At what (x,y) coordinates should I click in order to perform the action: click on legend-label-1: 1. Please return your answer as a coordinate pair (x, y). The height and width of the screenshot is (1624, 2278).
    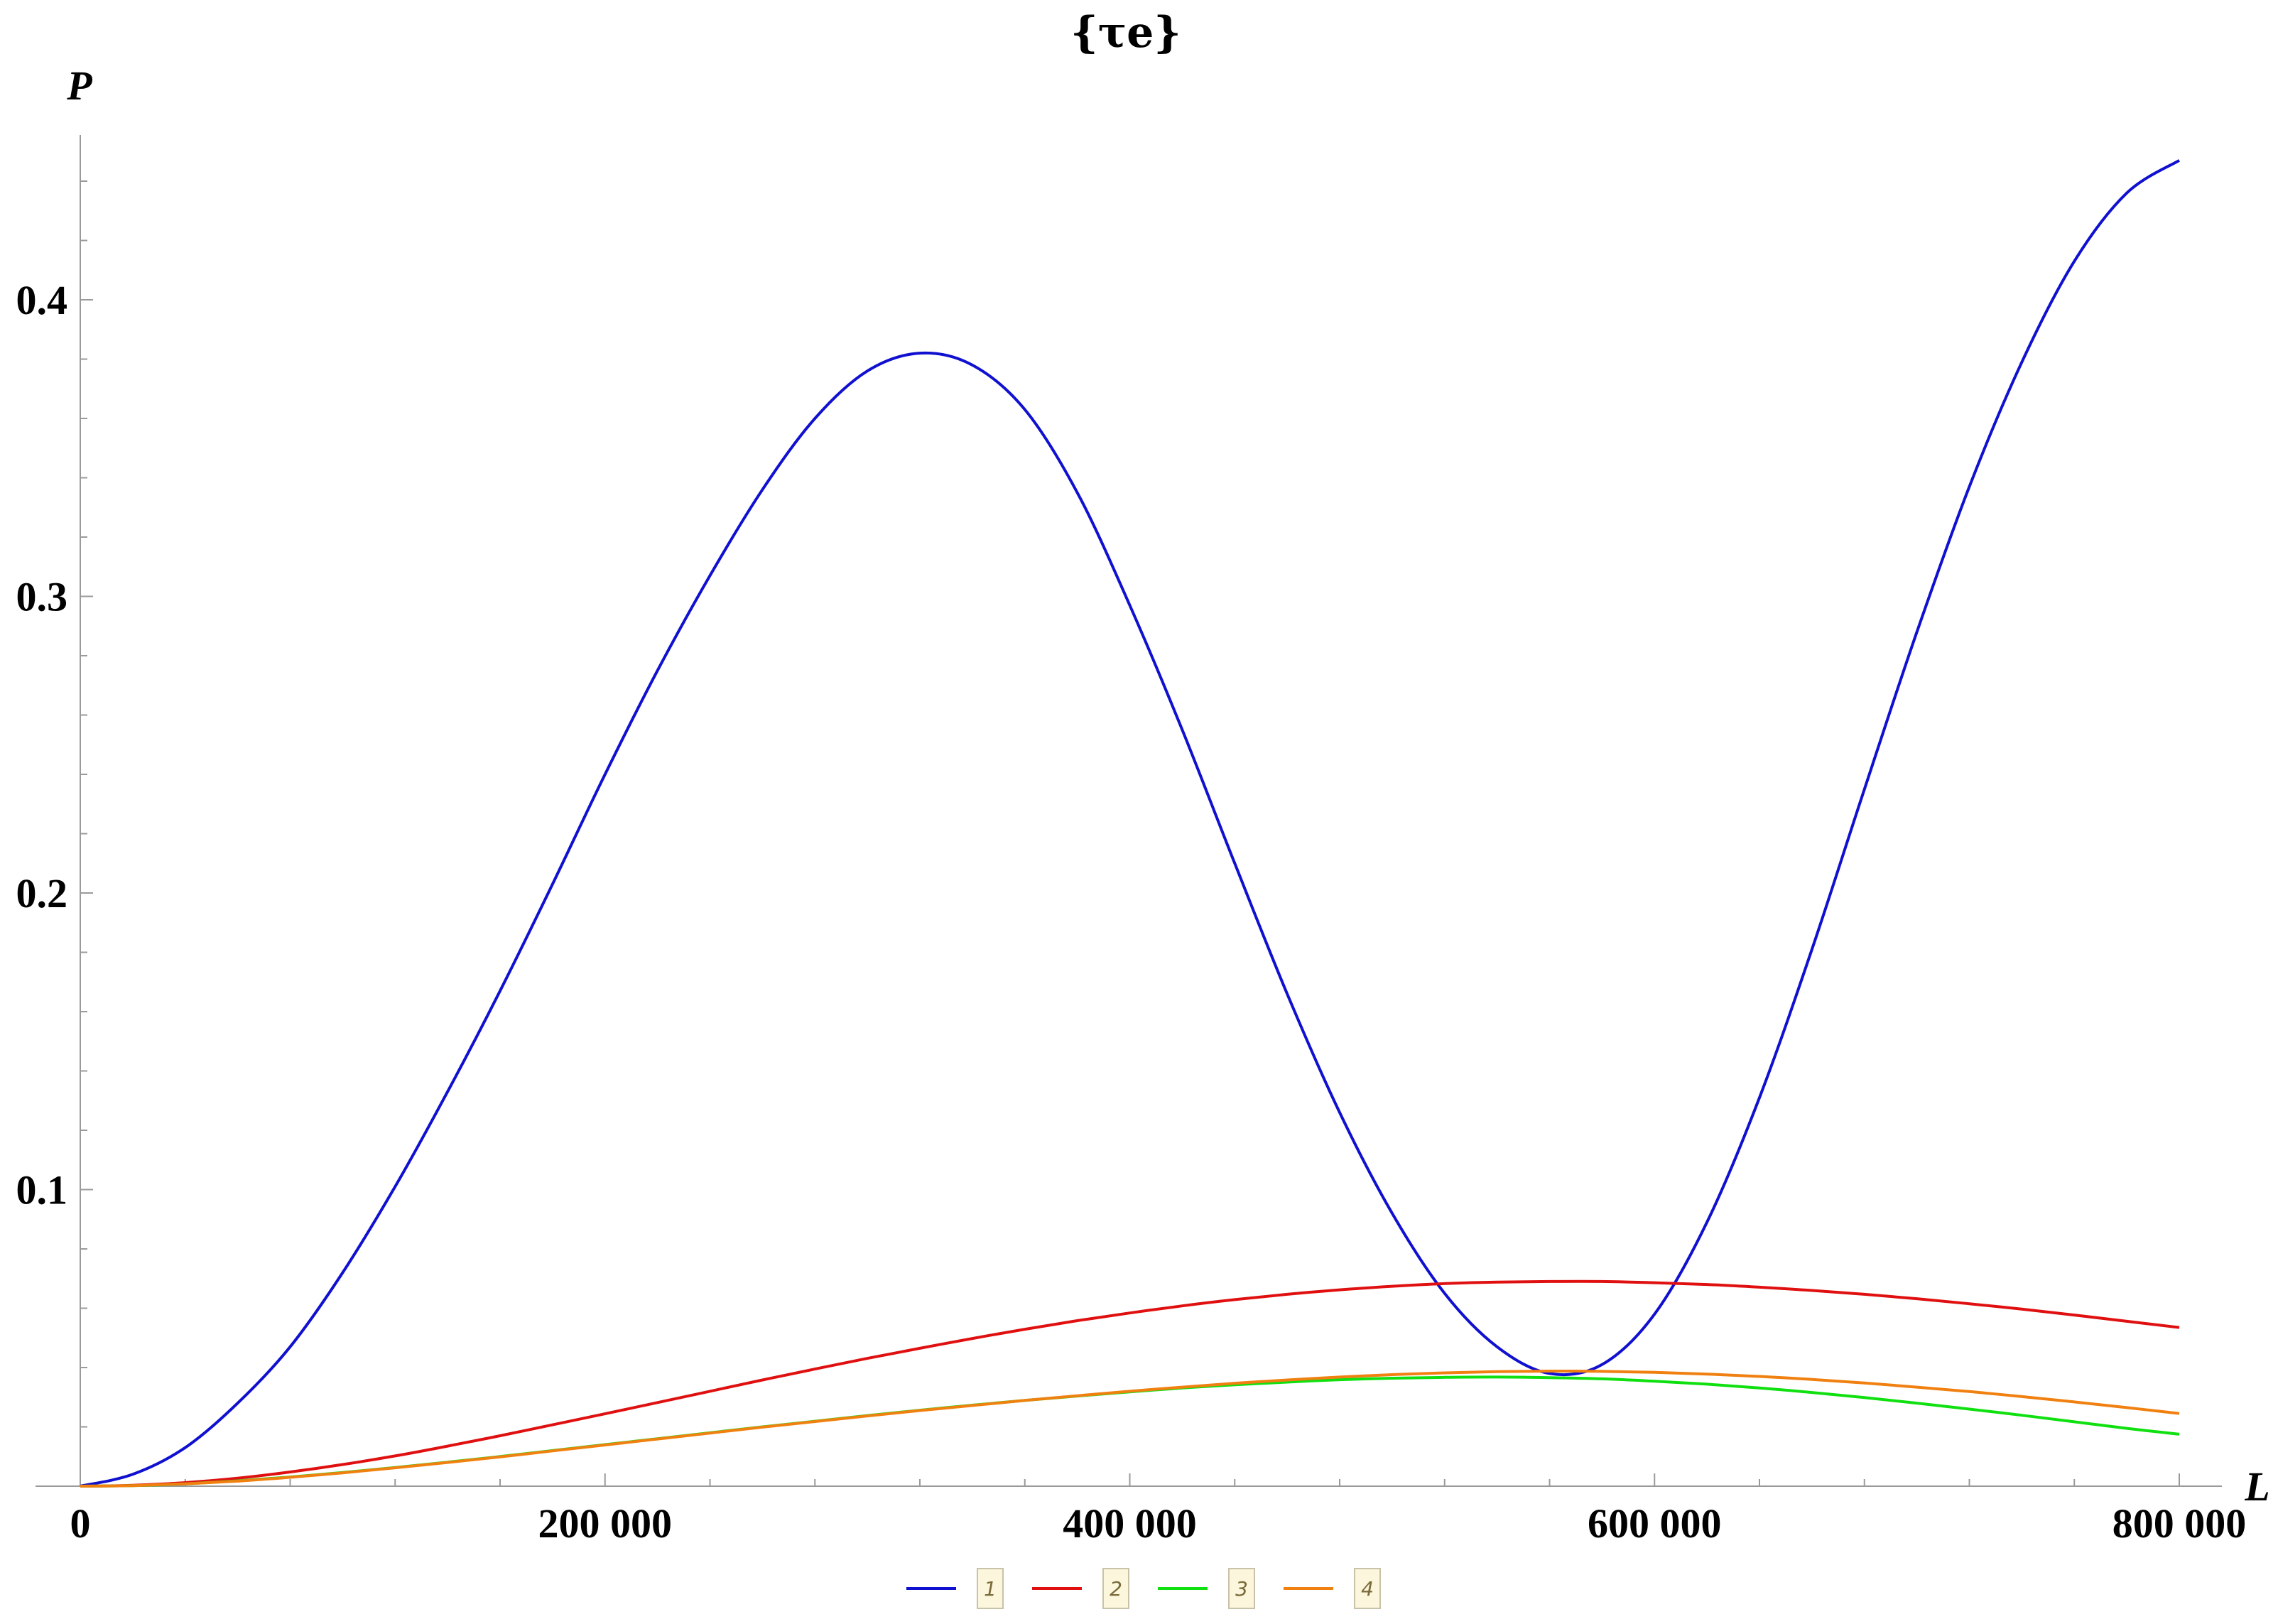
    Looking at the image, I should click on (990, 1589).